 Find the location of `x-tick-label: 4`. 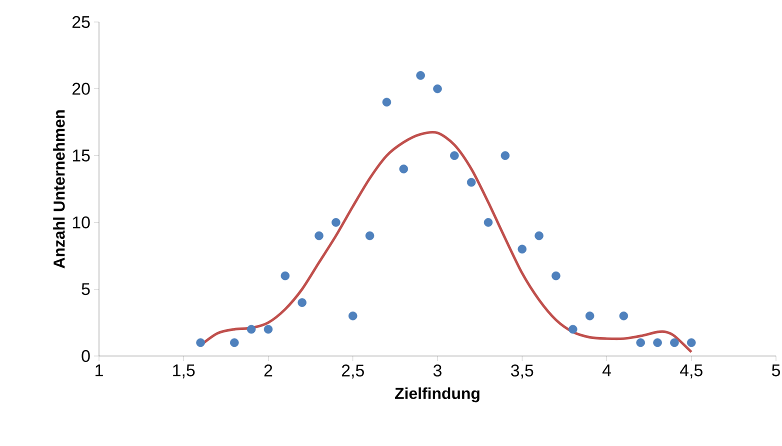

x-tick-label: 4 is located at coordinates (606, 370).